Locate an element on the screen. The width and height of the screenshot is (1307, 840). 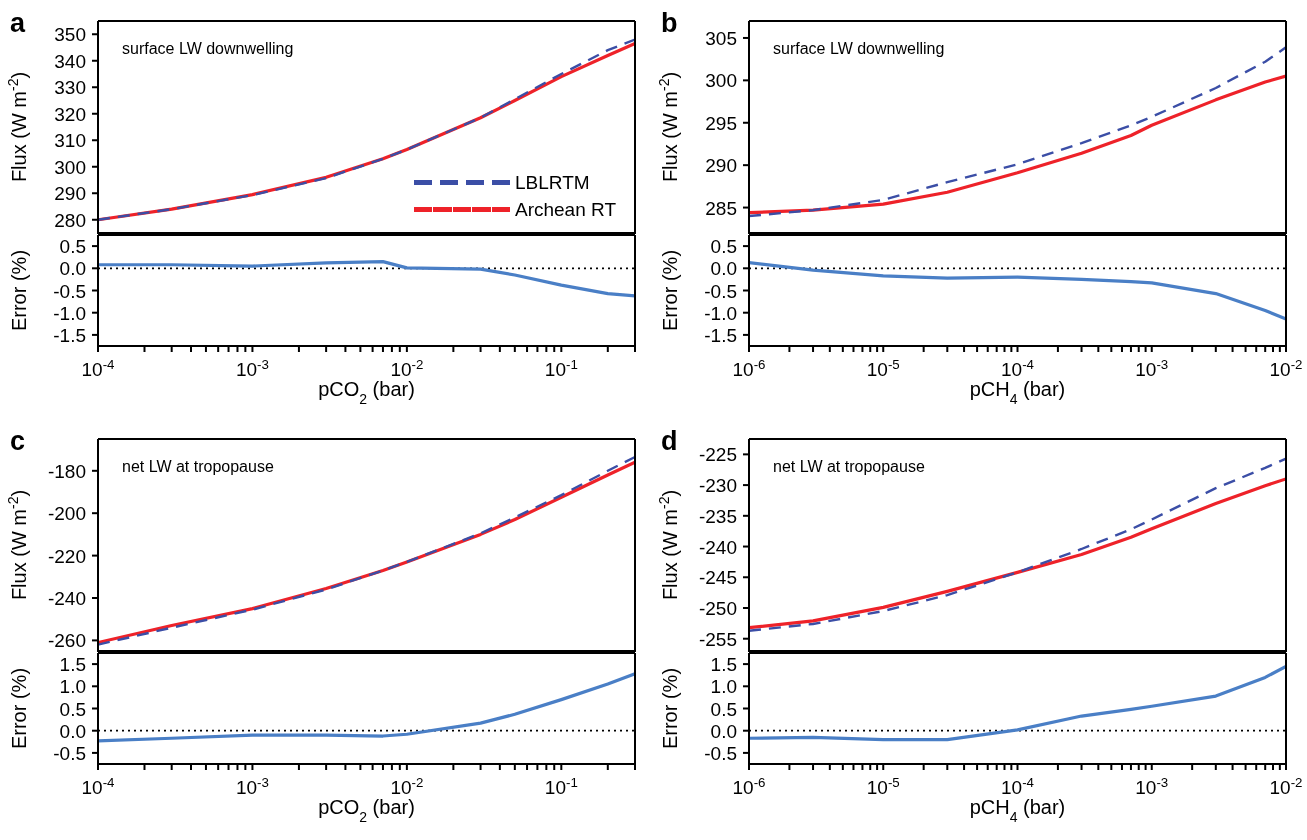
y-tick-label: 310 is located at coordinates (70, 141).